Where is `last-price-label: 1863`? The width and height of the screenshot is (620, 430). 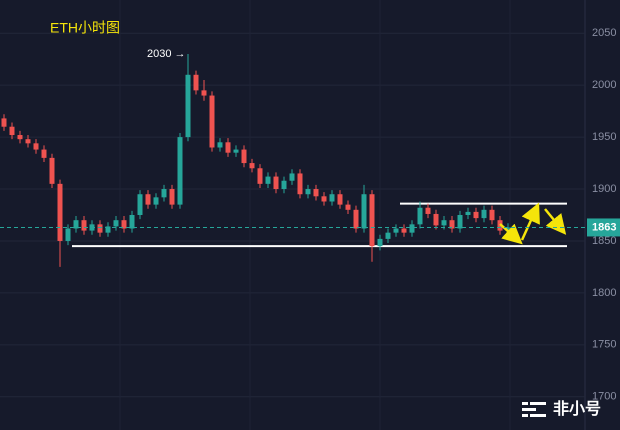 last-price-label: 1863 is located at coordinates (604, 227).